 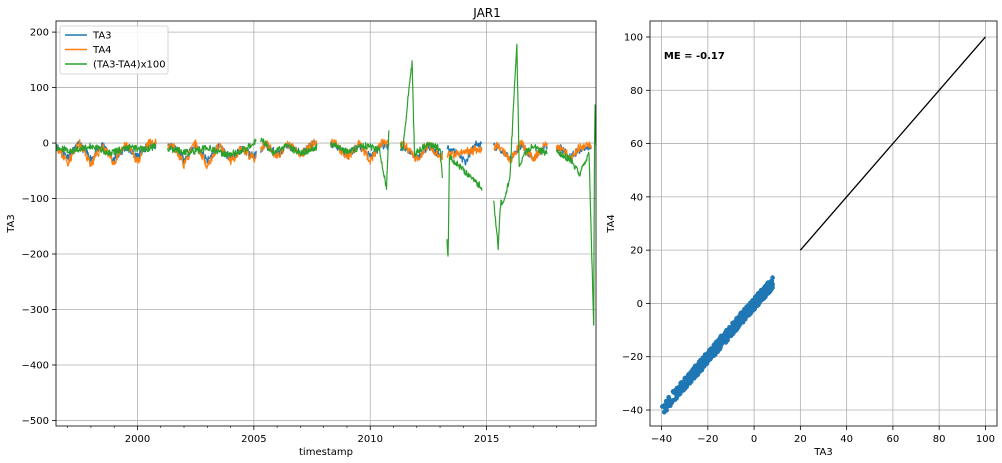 I want to click on scatter-y-axis-label: TA4, so click(x=611, y=224).